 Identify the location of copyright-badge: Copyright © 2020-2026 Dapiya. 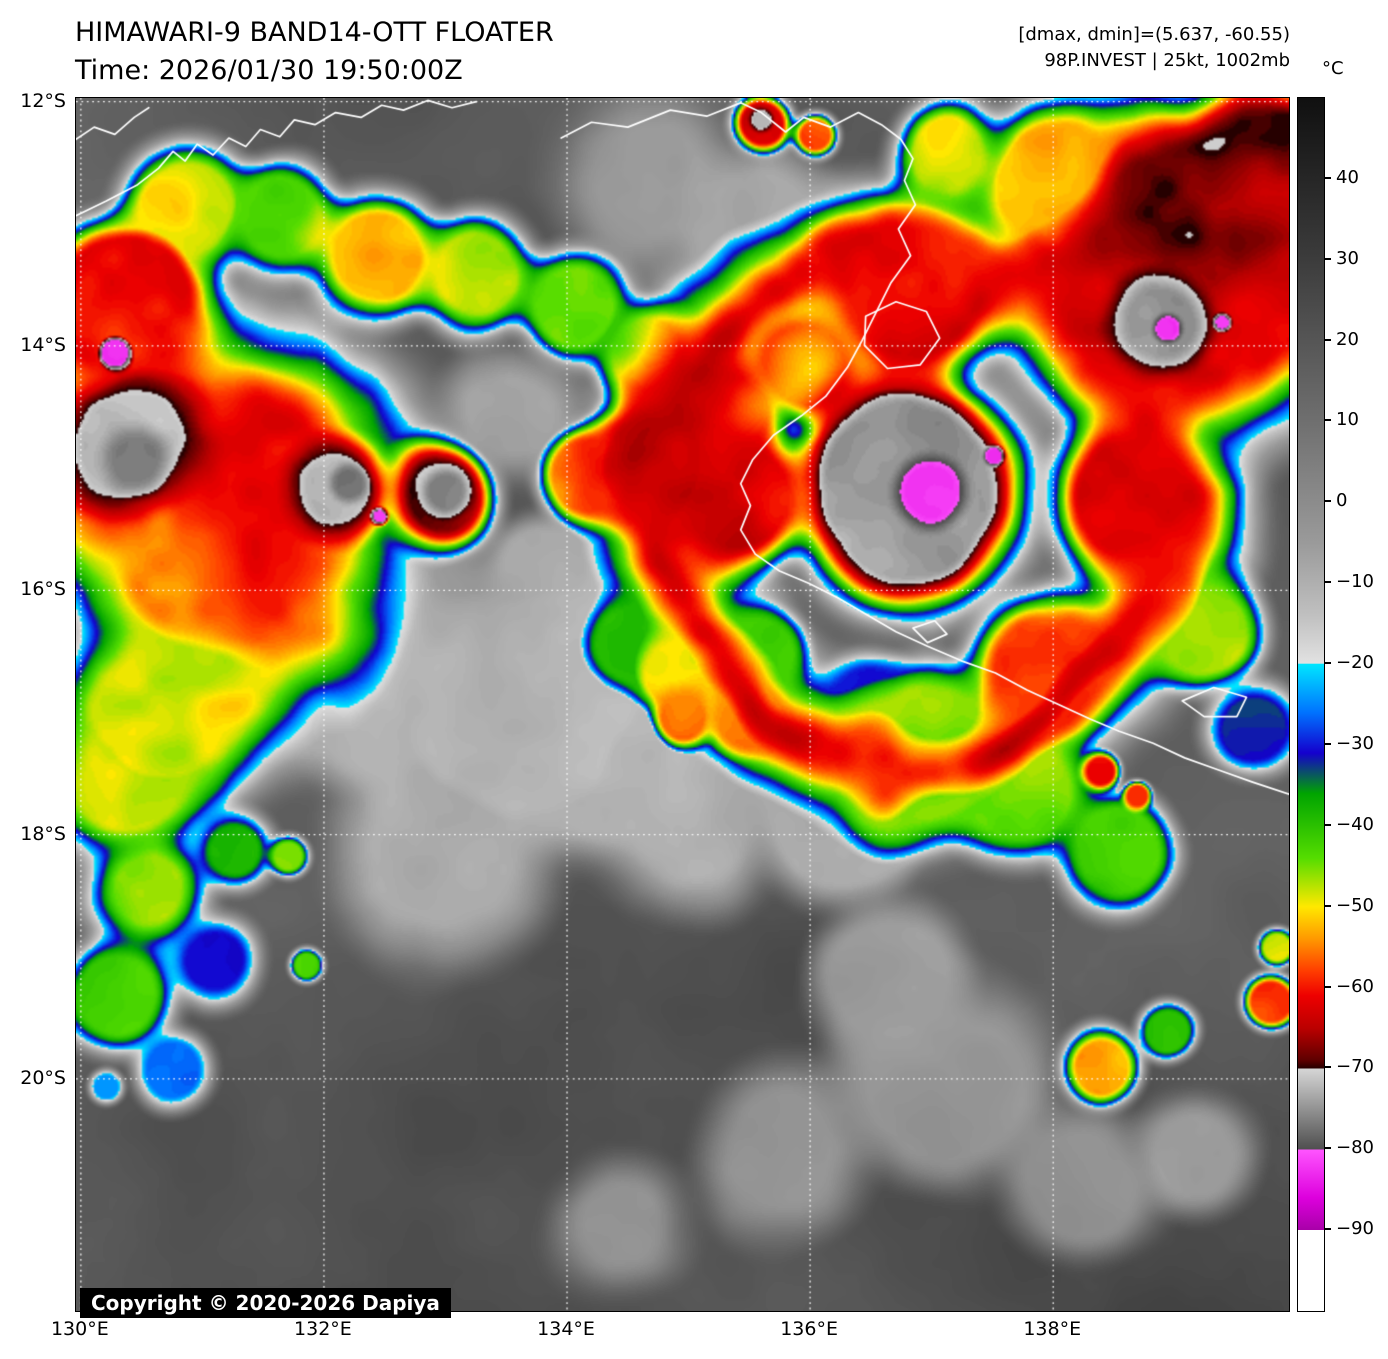
(265, 1303).